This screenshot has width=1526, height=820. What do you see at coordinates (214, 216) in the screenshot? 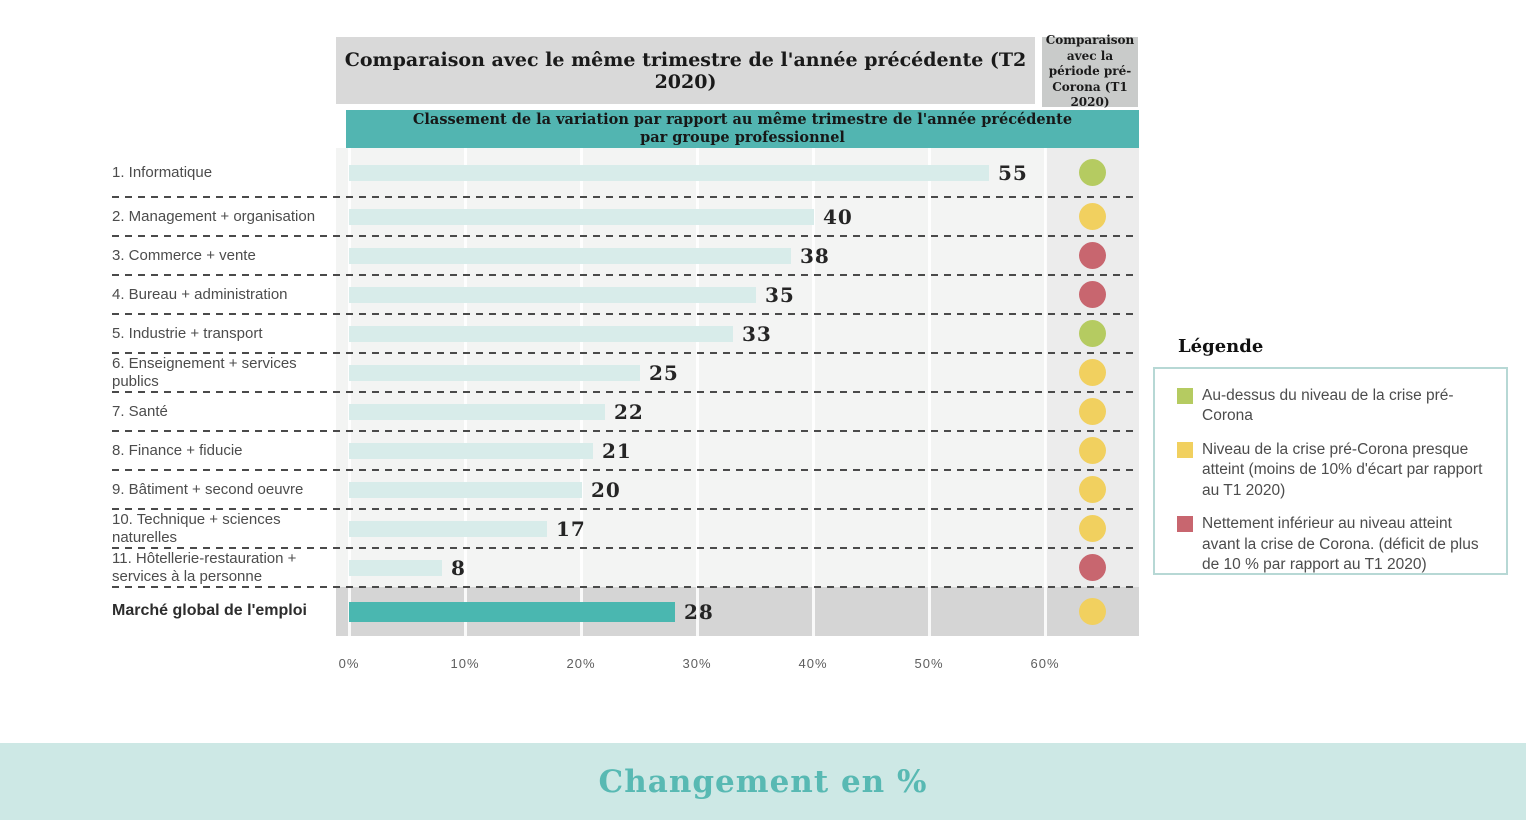
I see `category-label: 2. Management + organisation` at bounding box center [214, 216].